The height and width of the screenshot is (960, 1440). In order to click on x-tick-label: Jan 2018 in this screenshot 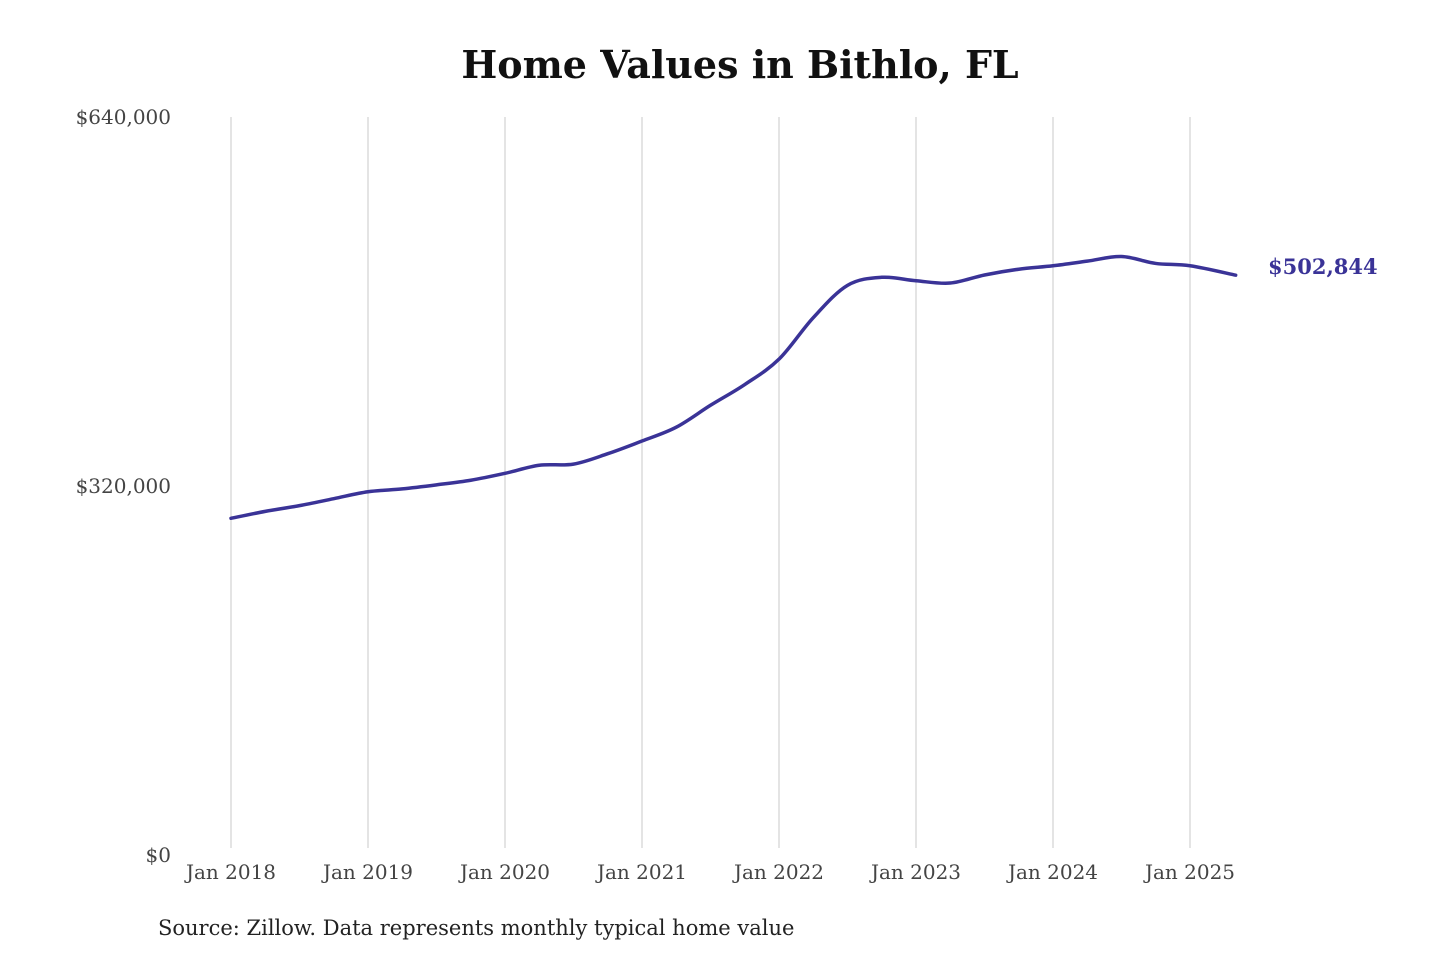, I will do `click(230, 872)`.